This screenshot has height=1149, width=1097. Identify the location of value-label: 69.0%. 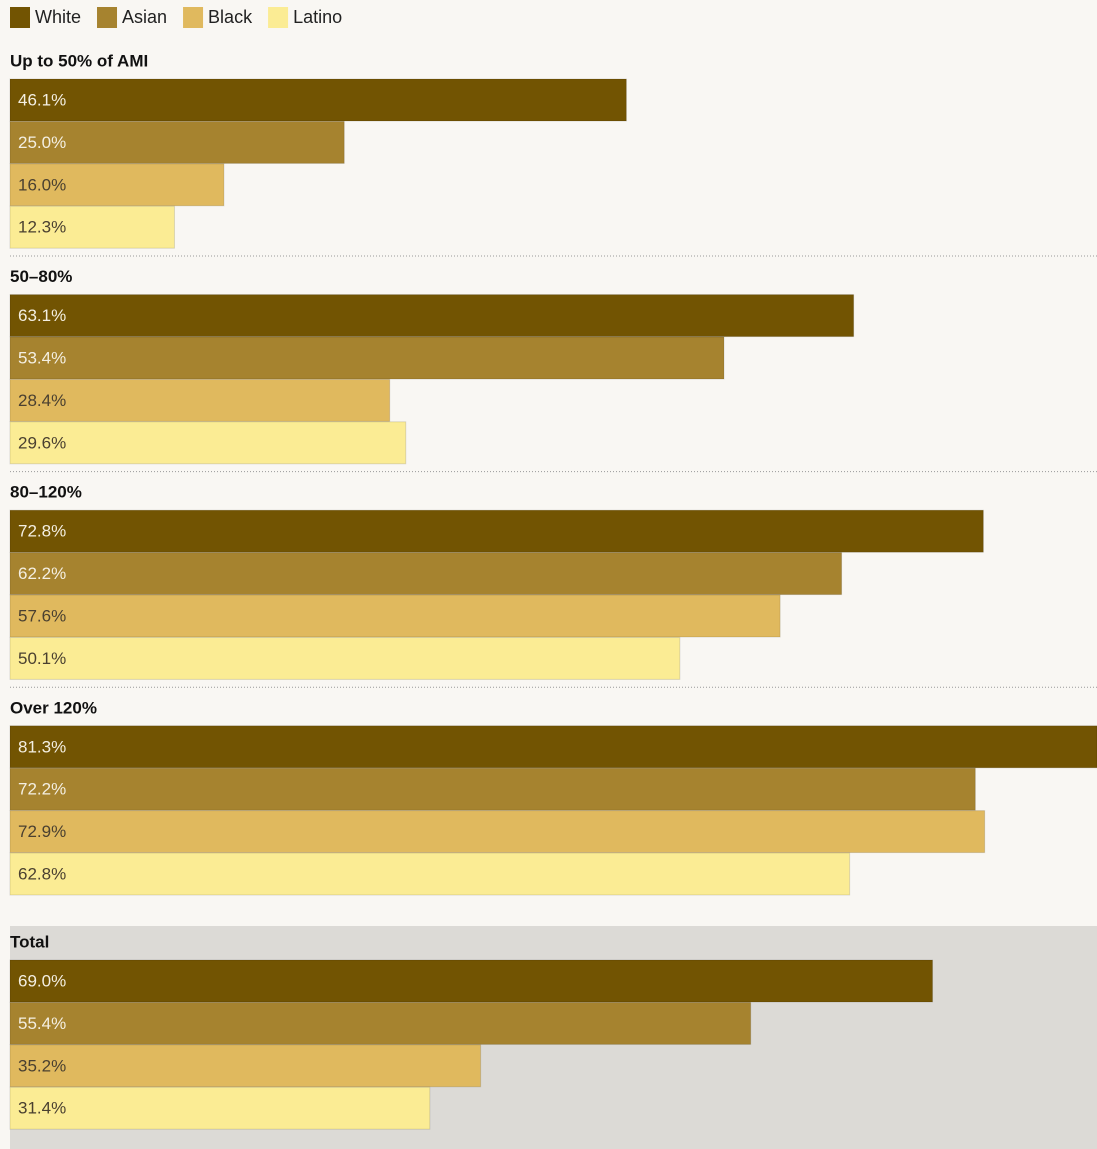
(42, 980).